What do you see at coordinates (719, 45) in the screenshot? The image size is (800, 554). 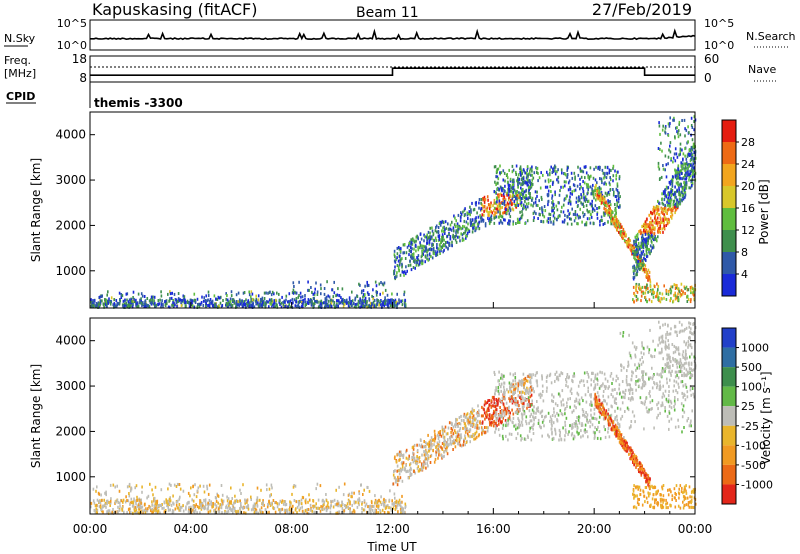 I see `nsearch-tick-bottom: 10^0` at bounding box center [719, 45].